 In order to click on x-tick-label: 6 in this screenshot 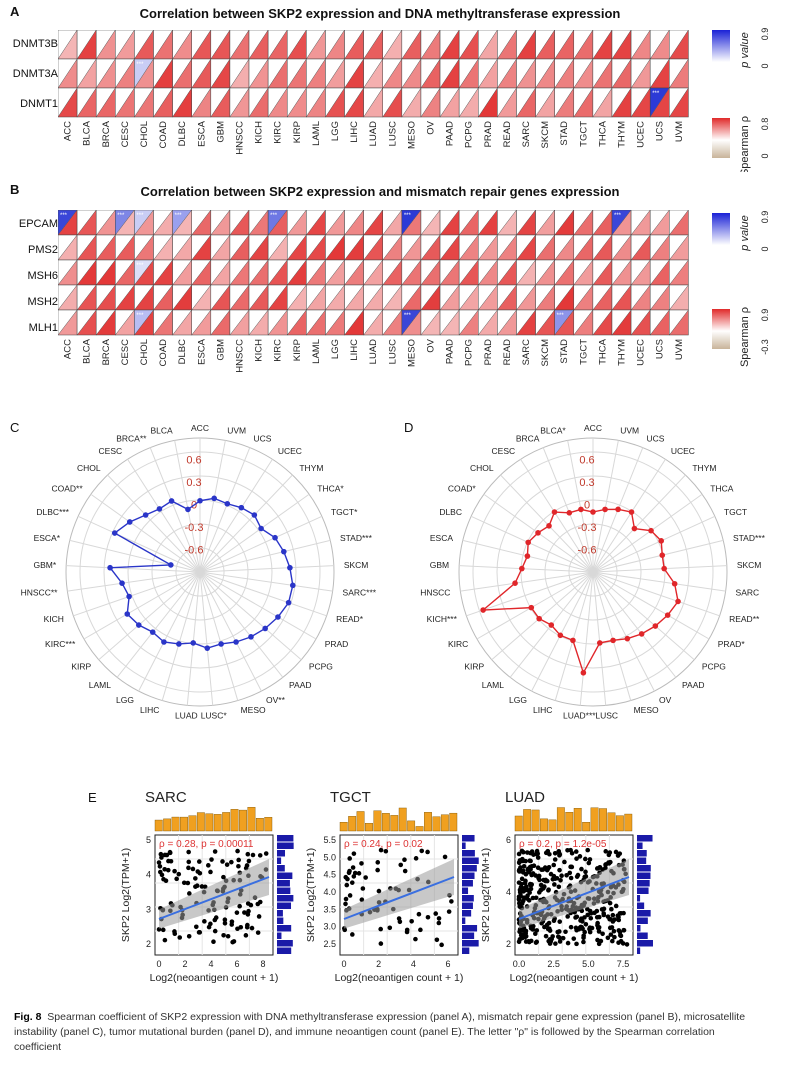, I will do `click(447, 964)`.